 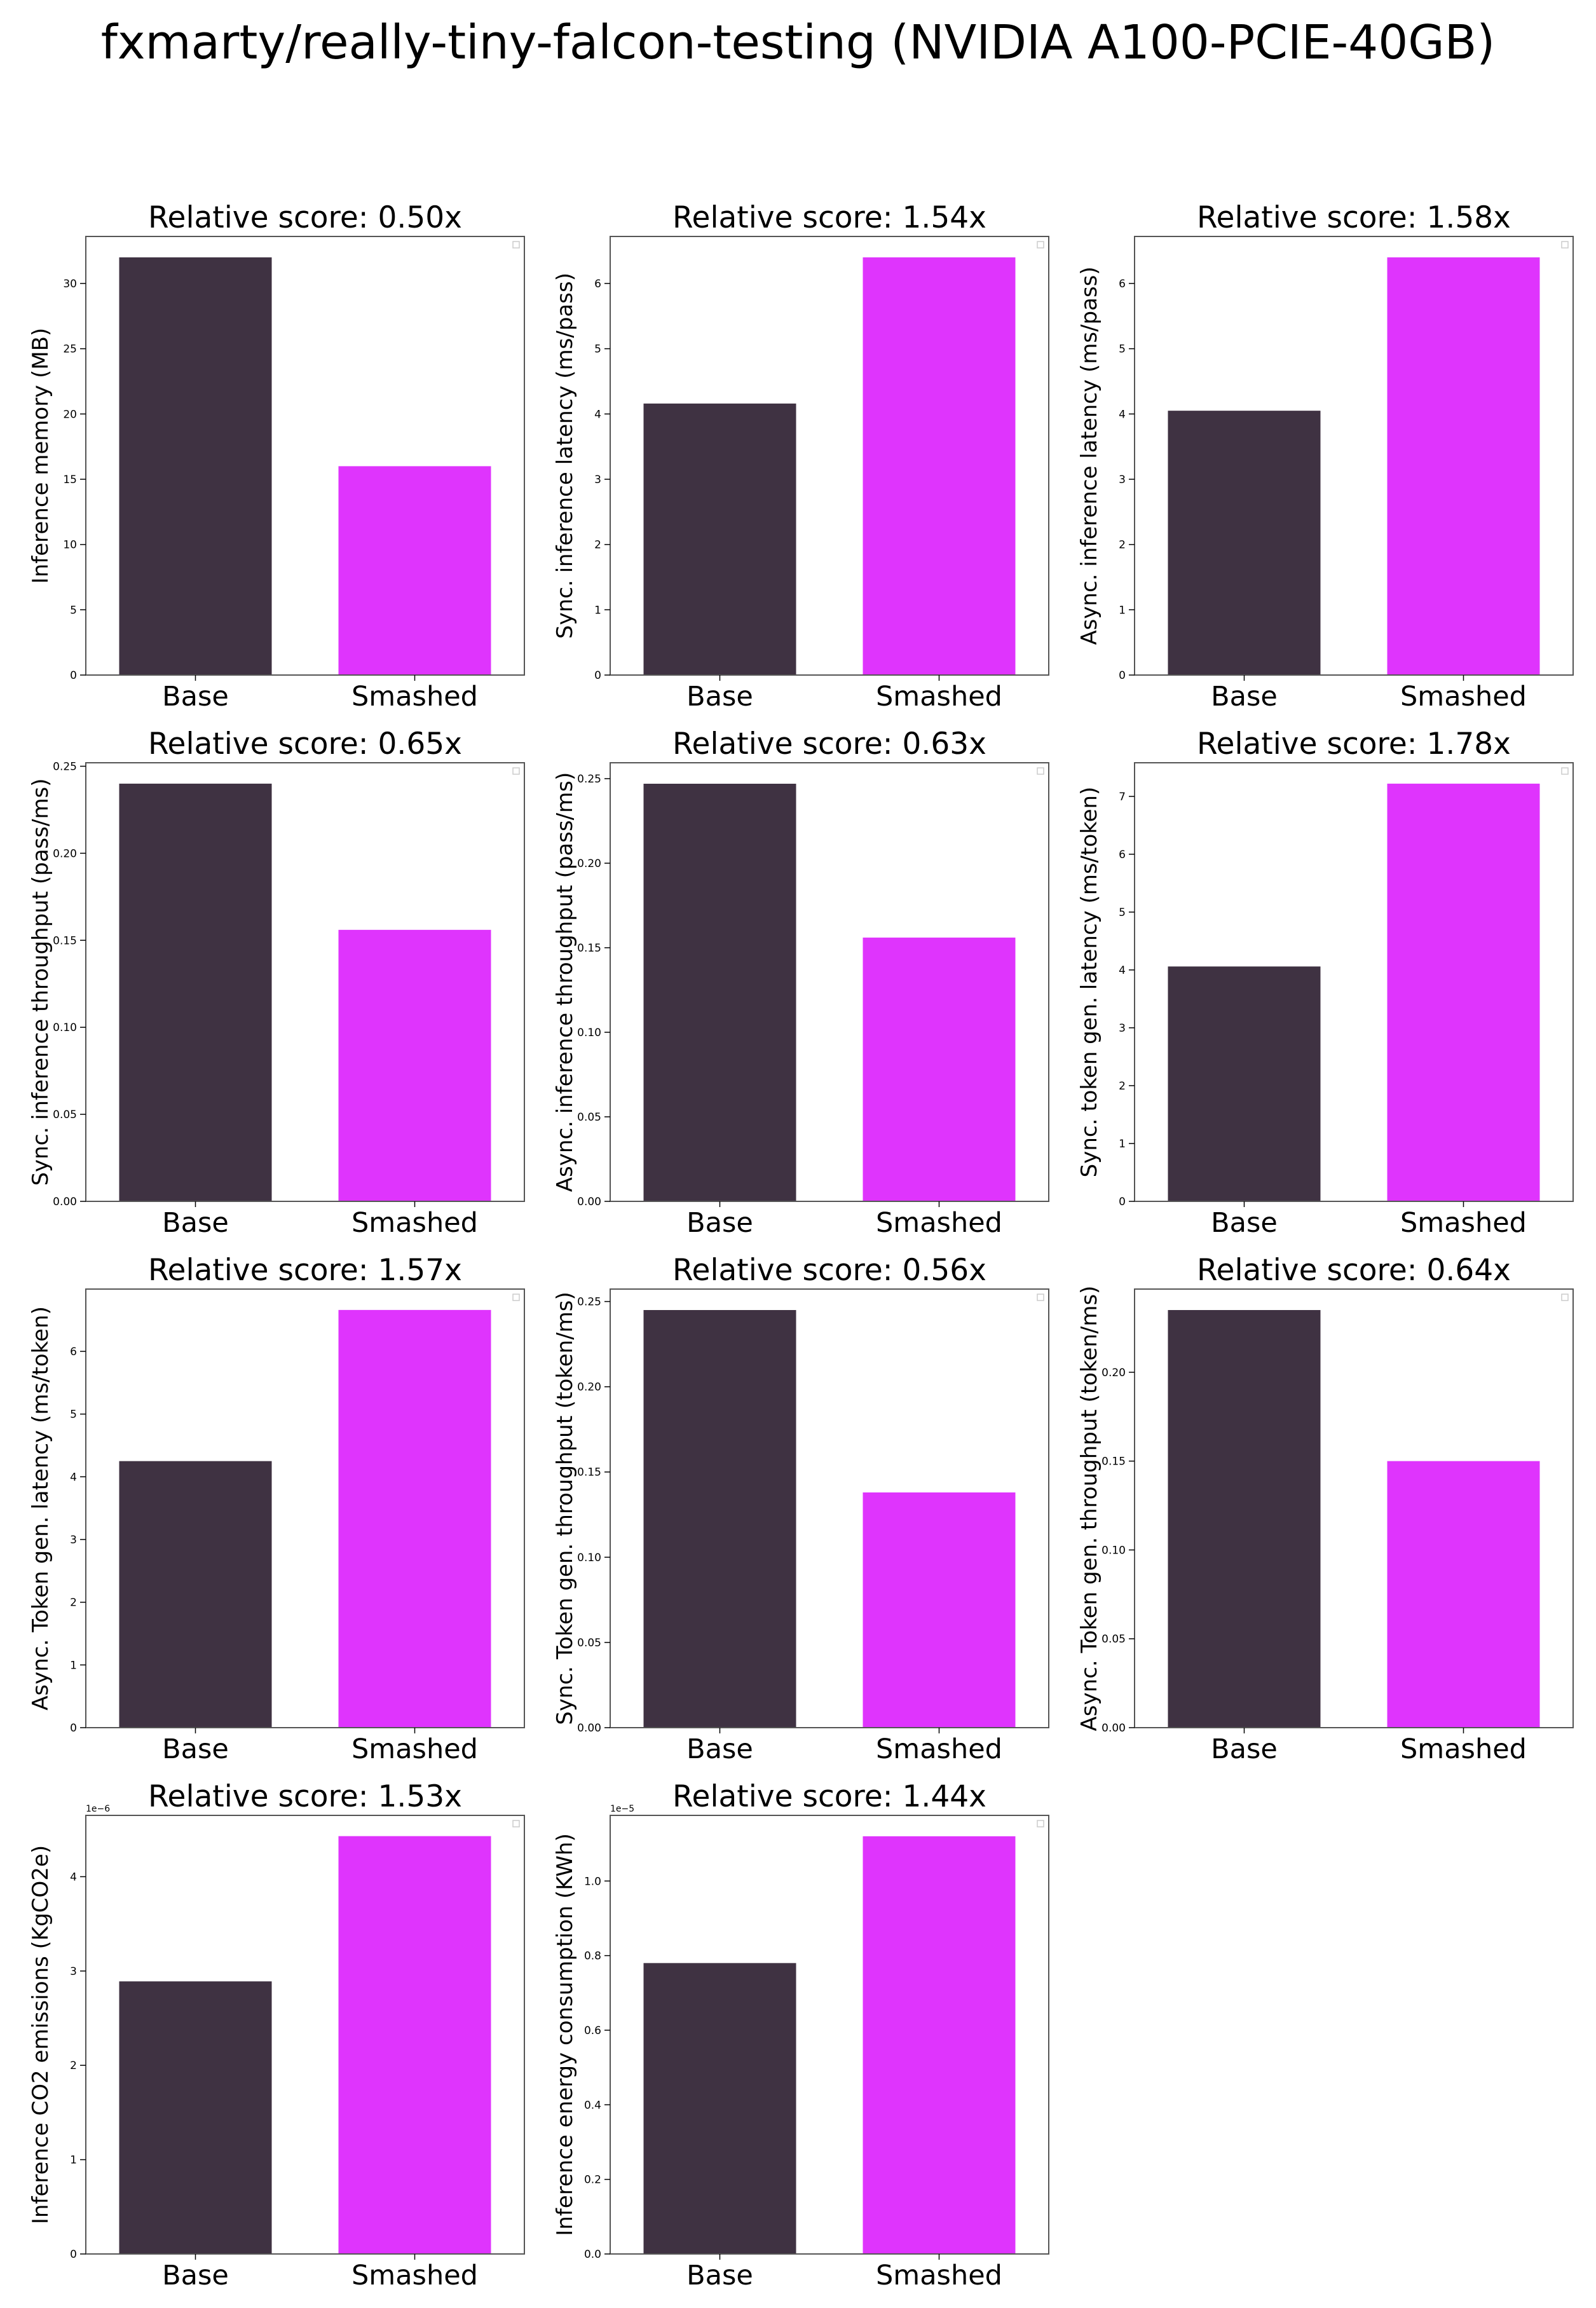 I want to click on y-axis-label: Async. inference throughput (pass/ms), so click(x=565, y=982).